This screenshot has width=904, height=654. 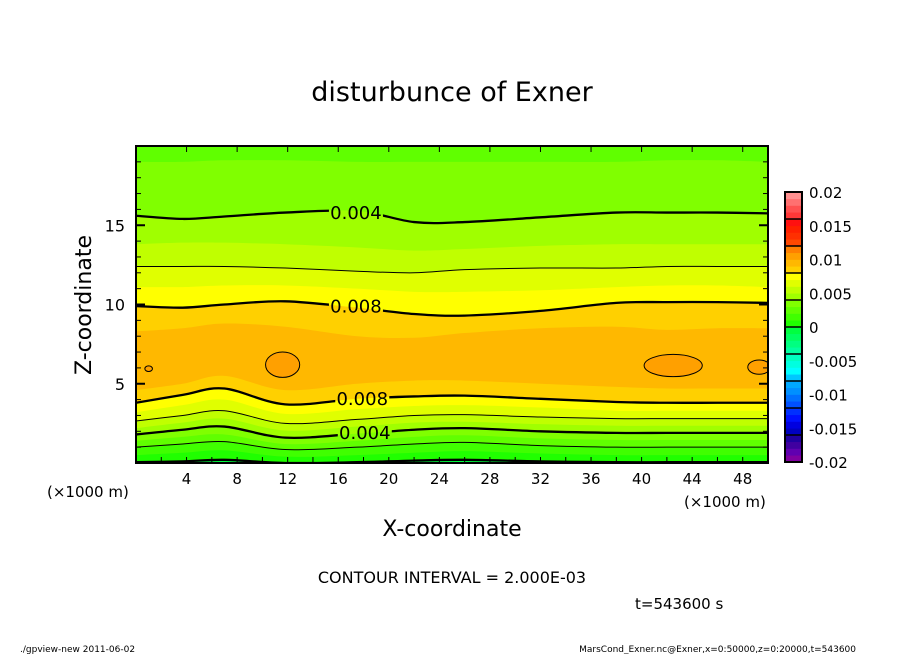 I want to click on x-tick-label: 48, so click(x=742, y=479).